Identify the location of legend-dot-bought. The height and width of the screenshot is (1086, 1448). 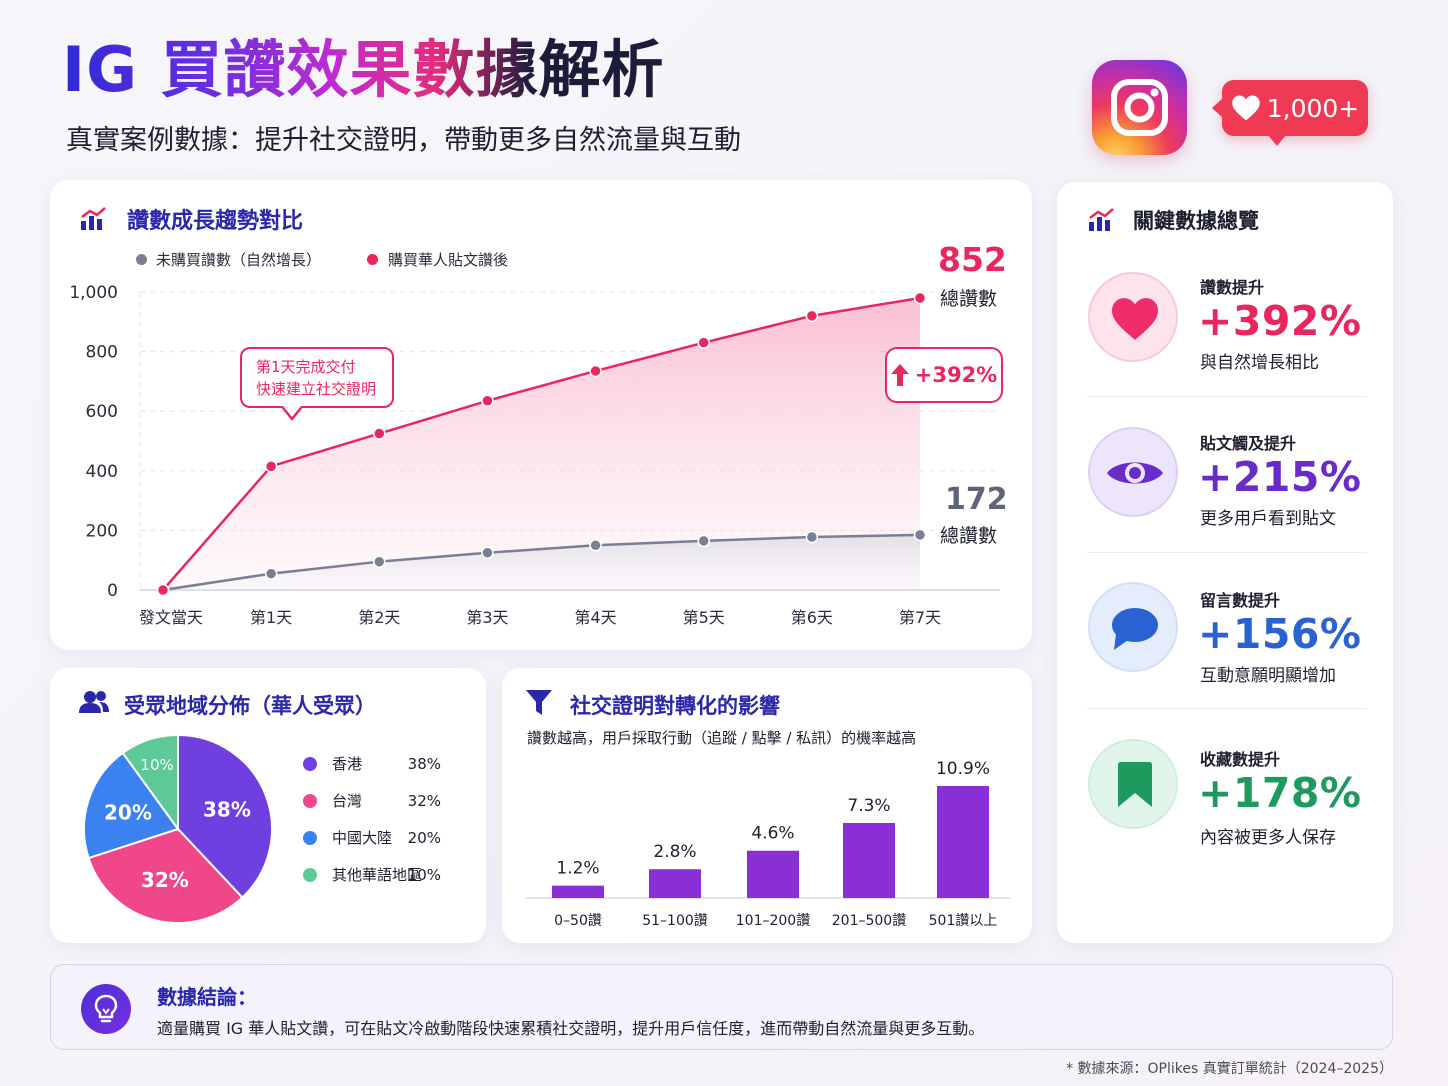
(372, 259).